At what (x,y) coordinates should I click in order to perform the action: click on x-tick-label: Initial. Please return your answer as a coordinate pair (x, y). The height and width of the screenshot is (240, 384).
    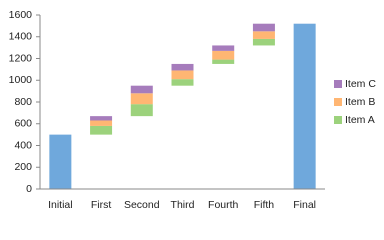
    Looking at the image, I should click on (60, 205).